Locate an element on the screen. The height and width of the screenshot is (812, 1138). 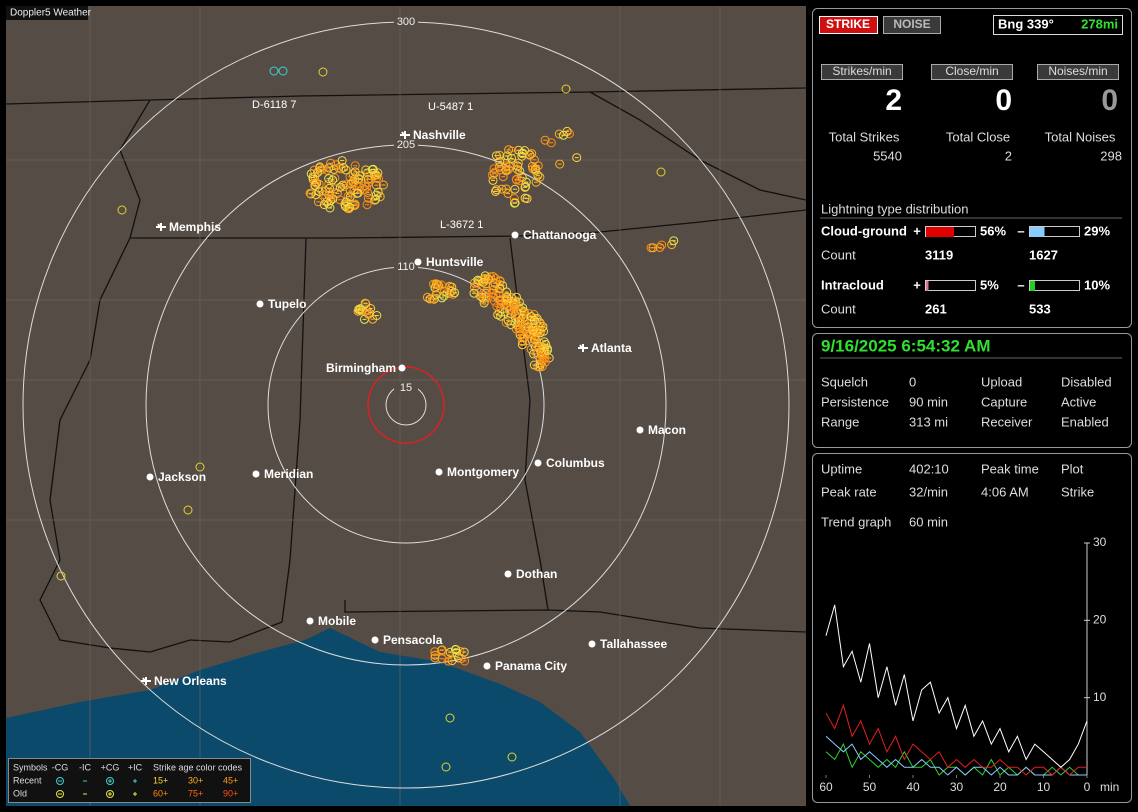
stats-box is located at coordinates (972, 628).